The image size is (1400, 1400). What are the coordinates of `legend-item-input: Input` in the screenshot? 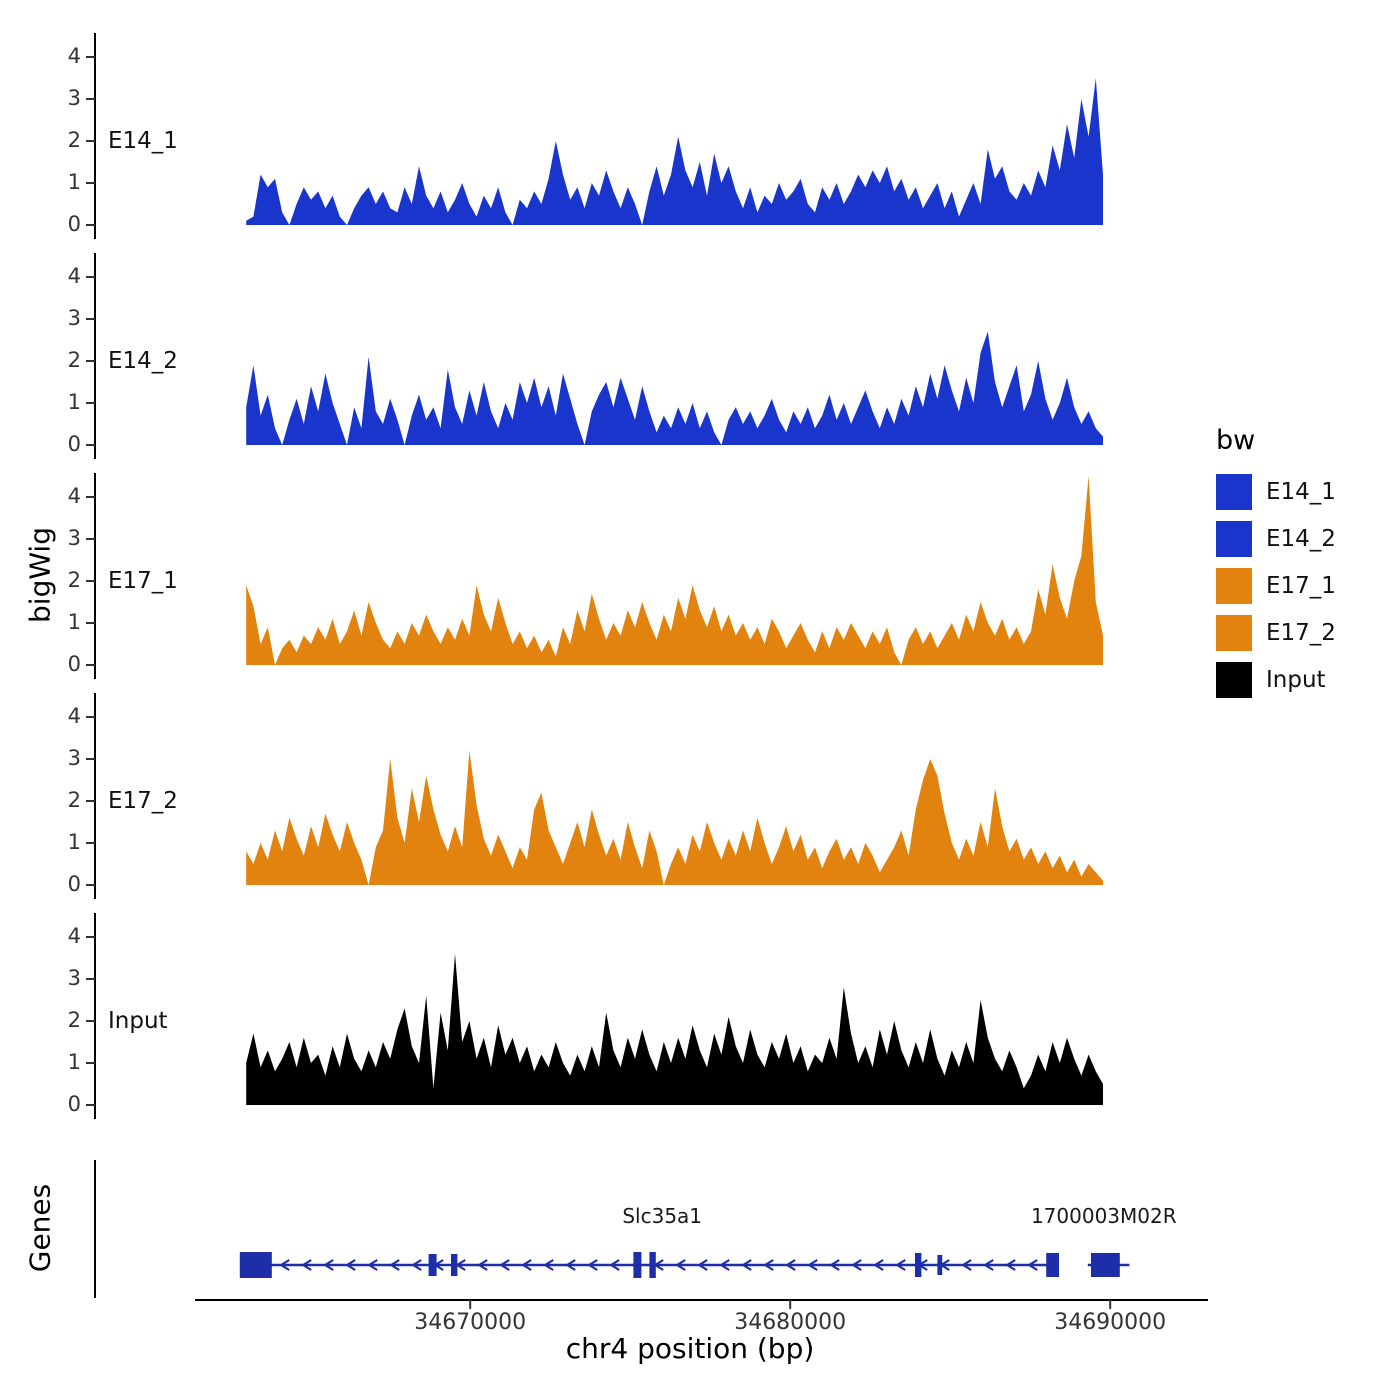 It's located at (1276, 680).